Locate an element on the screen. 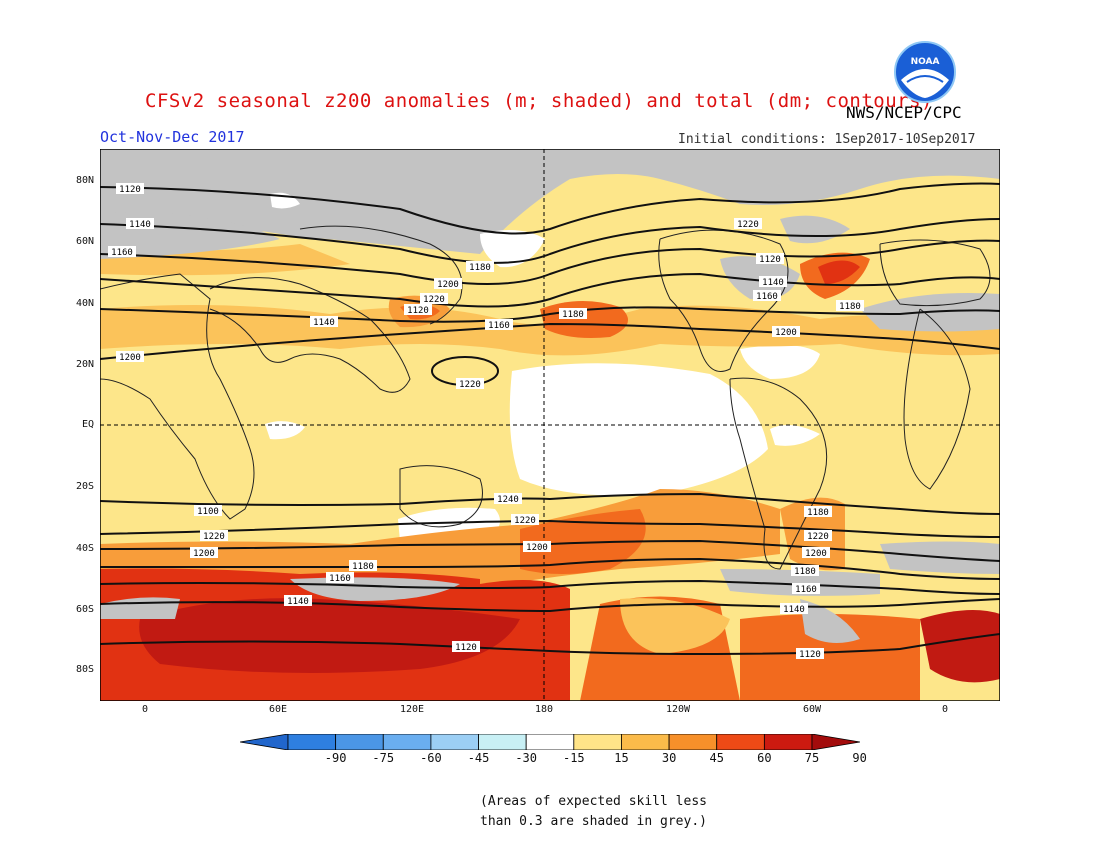  colorbar-arrow-left is located at coordinates (264, 742).